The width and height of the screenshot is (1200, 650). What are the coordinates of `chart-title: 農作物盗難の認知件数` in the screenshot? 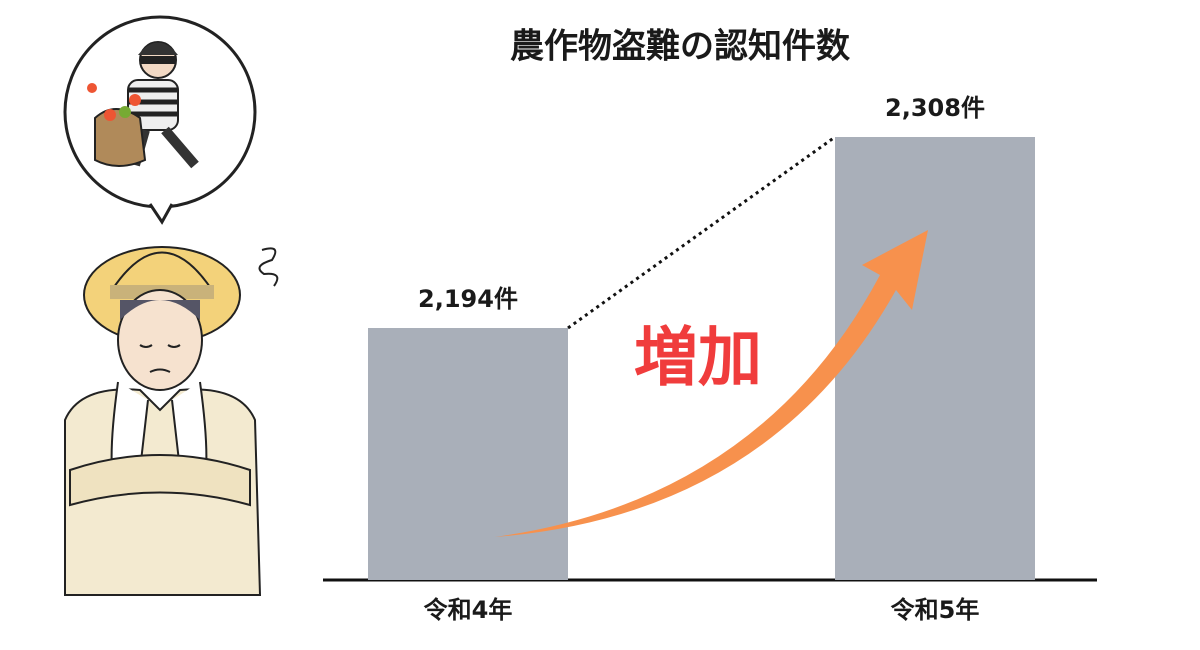 It's located at (680, 47).